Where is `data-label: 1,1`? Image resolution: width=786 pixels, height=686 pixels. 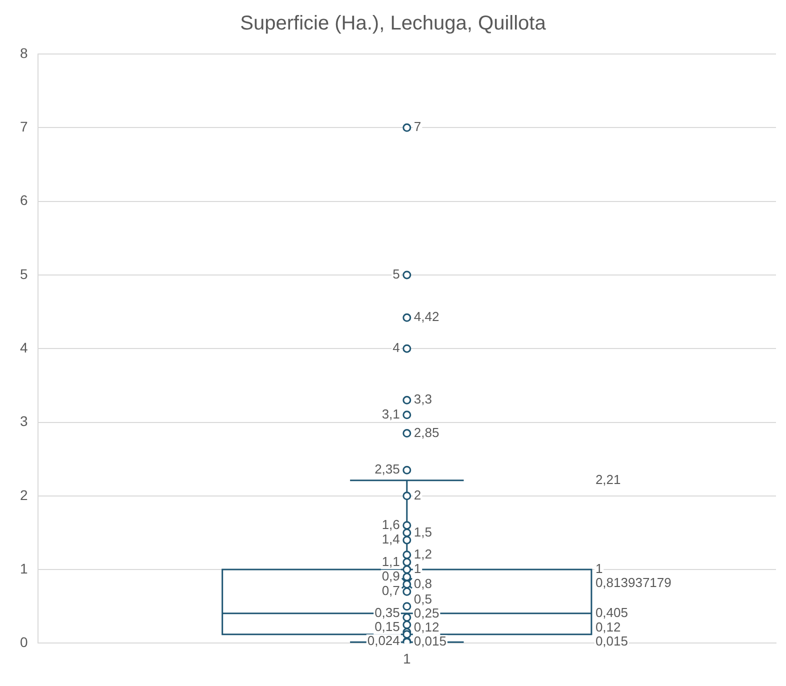
data-label: 1,1 is located at coordinates (391, 561).